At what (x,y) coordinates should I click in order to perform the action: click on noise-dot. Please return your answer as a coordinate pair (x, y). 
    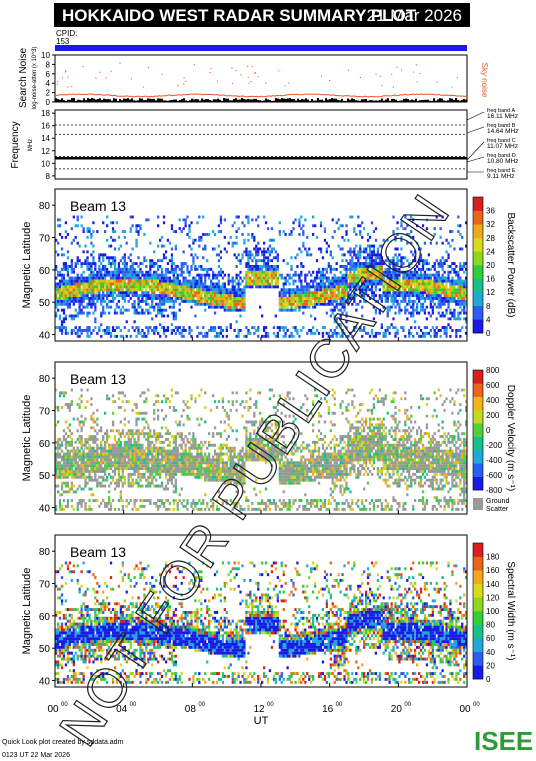
    Looking at the image, I should click on (457, 77).